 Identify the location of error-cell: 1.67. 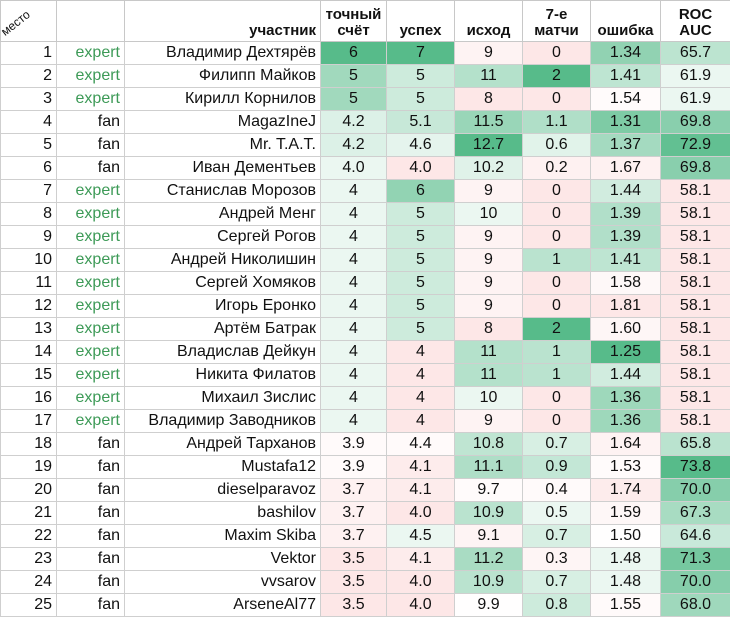
(625, 168).